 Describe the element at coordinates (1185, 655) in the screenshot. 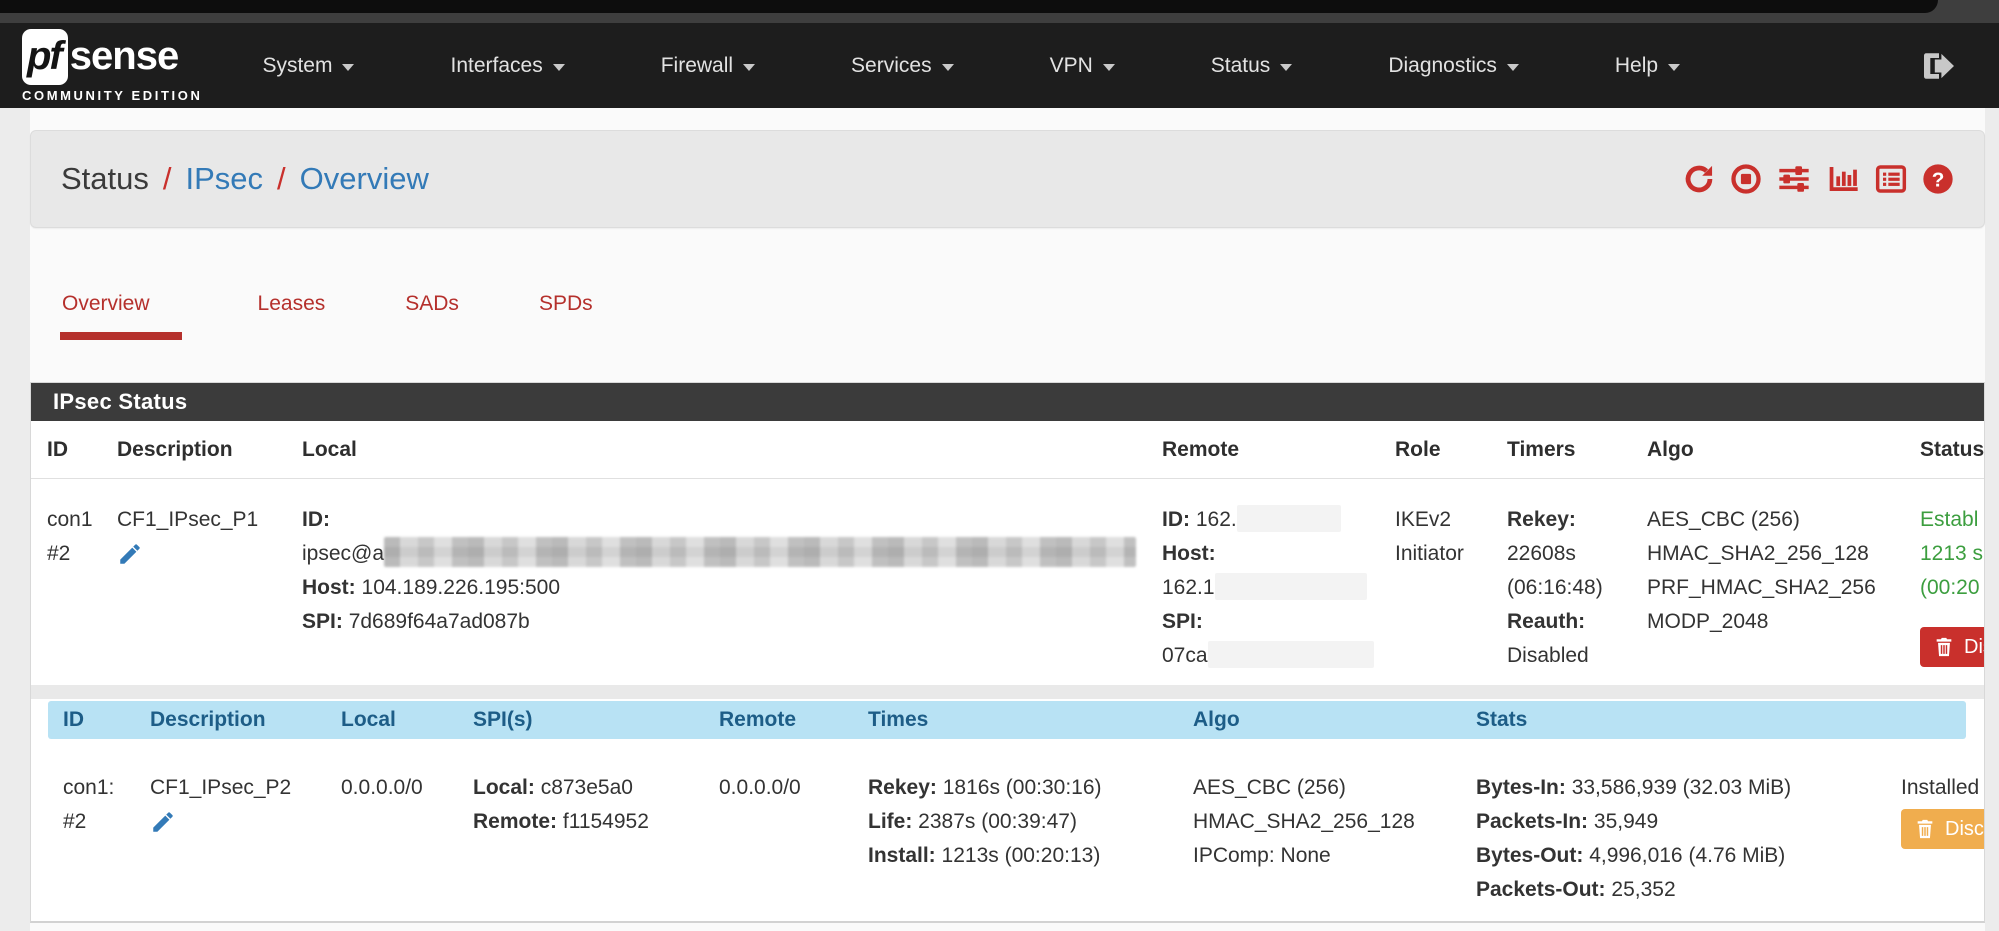

I see `p1-remote-spi-value: 07ca` at that location.